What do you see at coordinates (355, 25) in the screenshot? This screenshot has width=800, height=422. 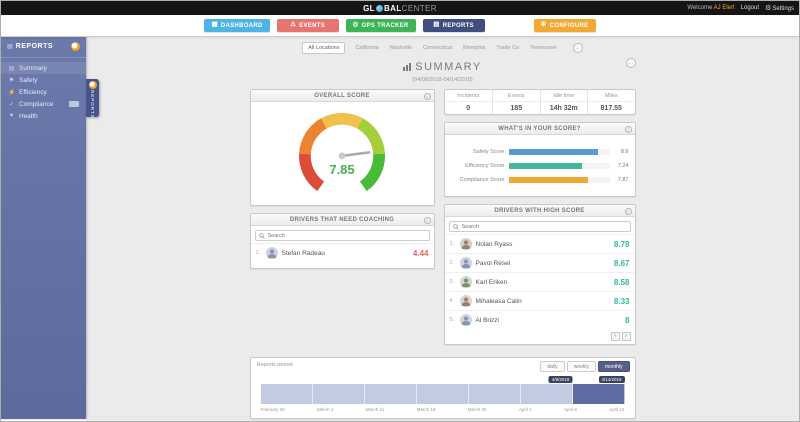 I see `gps-target-icon: ◎` at bounding box center [355, 25].